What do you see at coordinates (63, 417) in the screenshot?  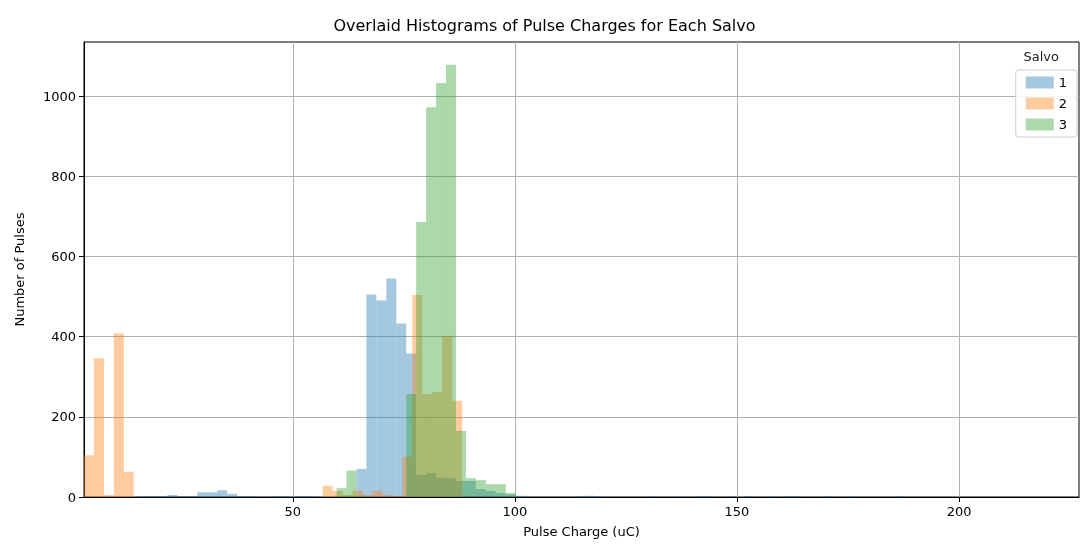 I see `y-tick-label: 200` at bounding box center [63, 417].